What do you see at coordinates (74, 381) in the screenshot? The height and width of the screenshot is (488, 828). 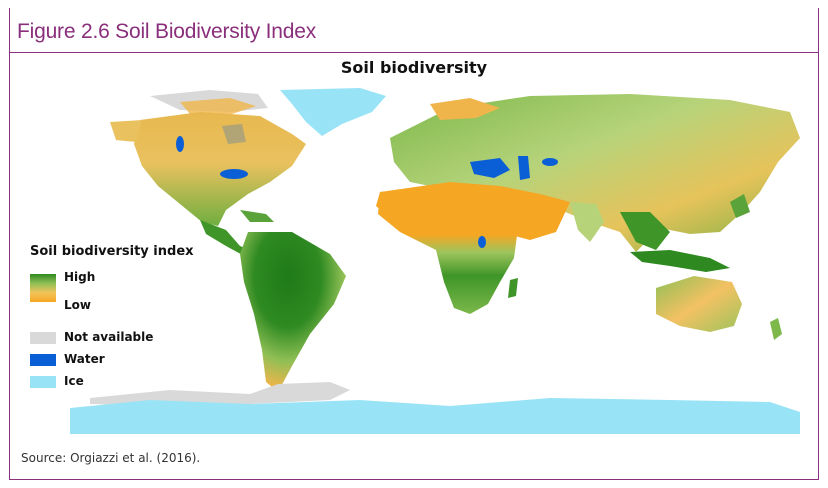 I see `legend-label-ice: Ice` at bounding box center [74, 381].